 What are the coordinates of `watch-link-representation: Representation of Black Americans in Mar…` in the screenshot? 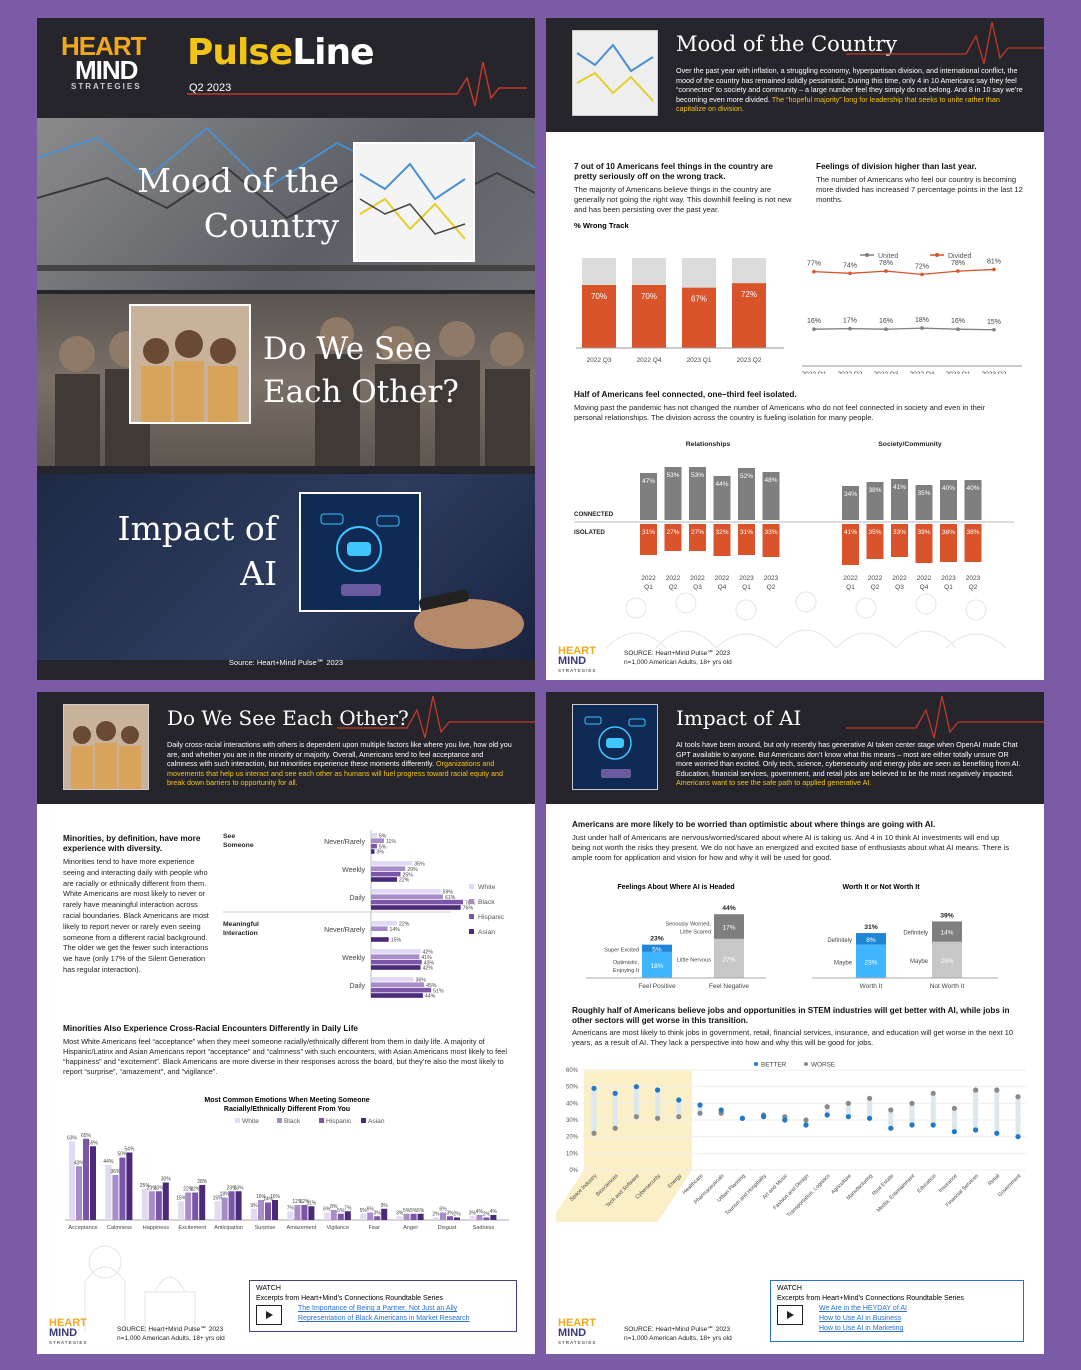 It's located at (384, 1318).